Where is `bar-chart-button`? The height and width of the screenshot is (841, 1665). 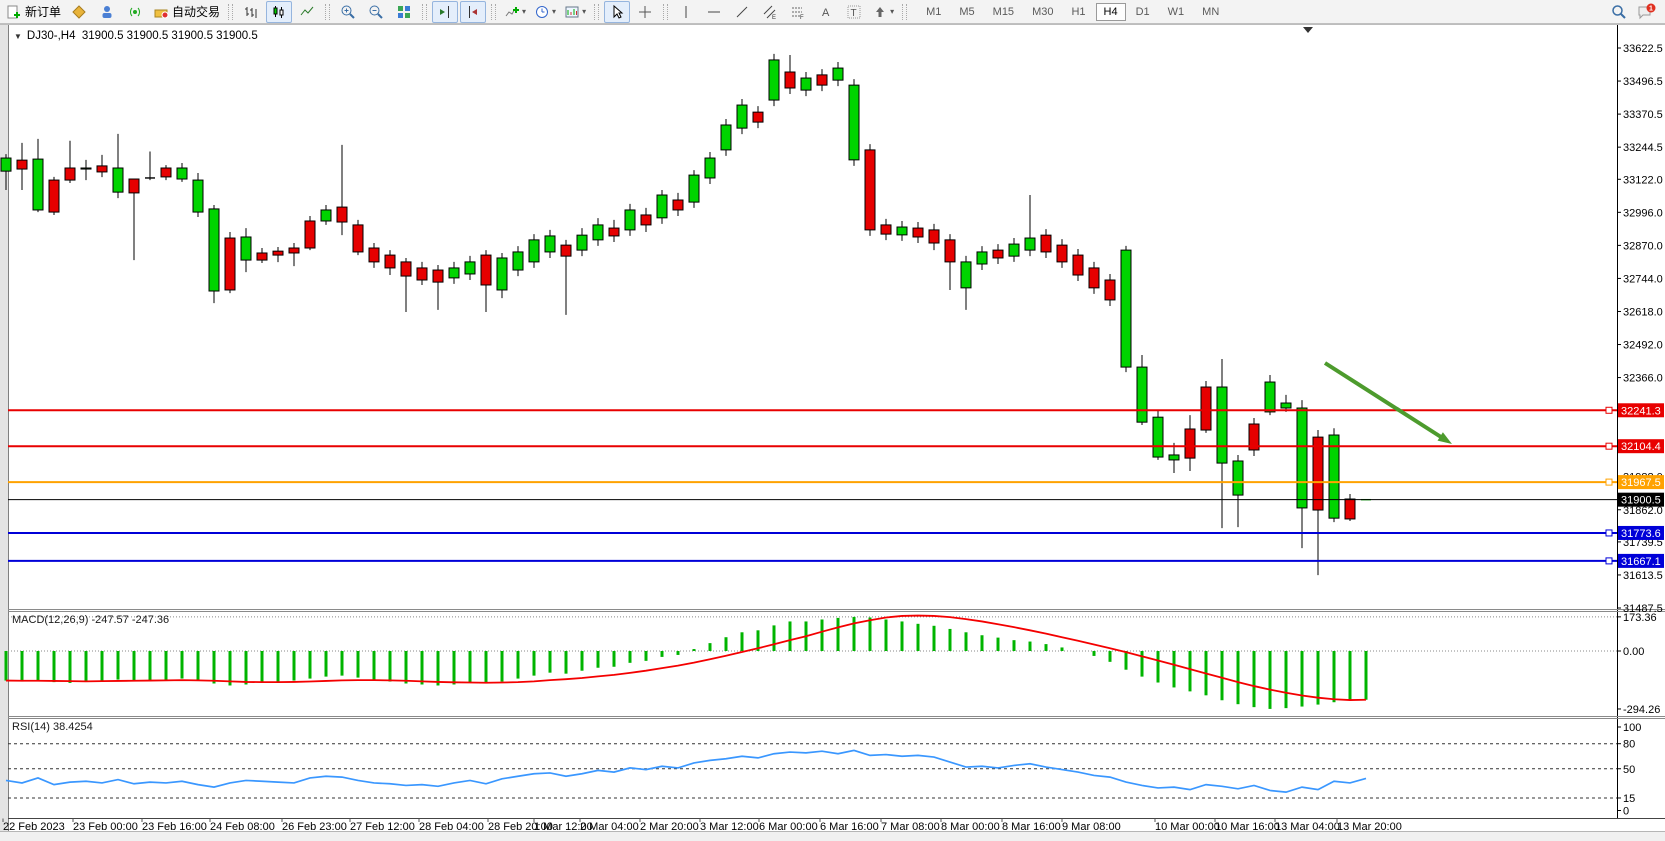 bar-chart-button is located at coordinates (251, 12).